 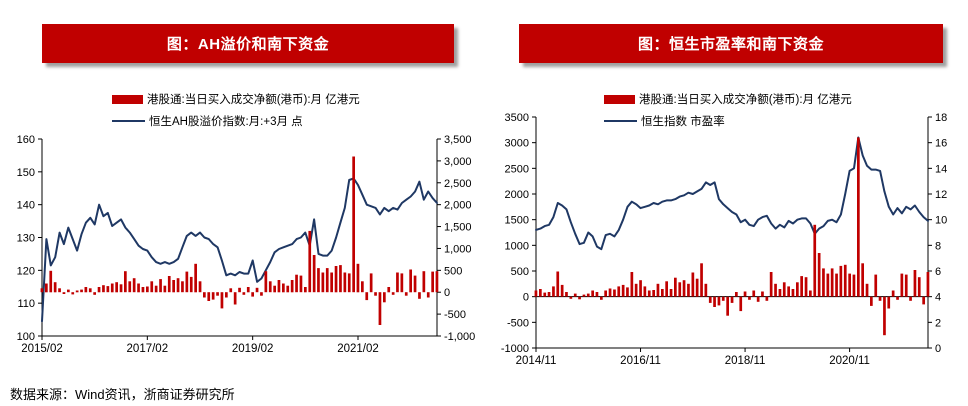 What do you see at coordinates (26, 206) in the screenshot?
I see `svg-text: 140` at bounding box center [26, 206].